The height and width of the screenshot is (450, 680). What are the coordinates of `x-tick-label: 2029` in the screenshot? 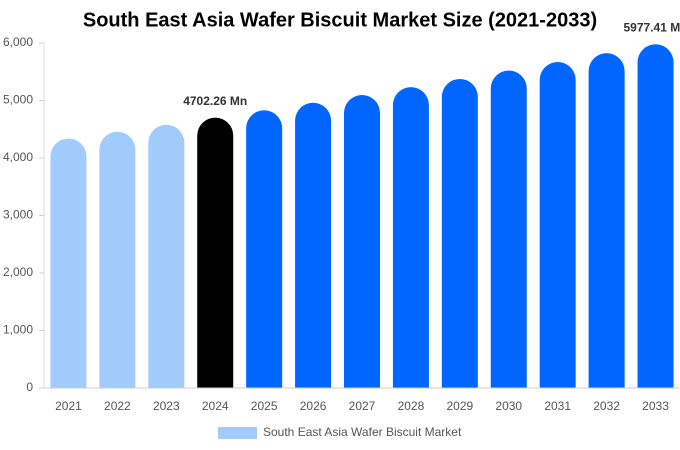 It's located at (459, 406).